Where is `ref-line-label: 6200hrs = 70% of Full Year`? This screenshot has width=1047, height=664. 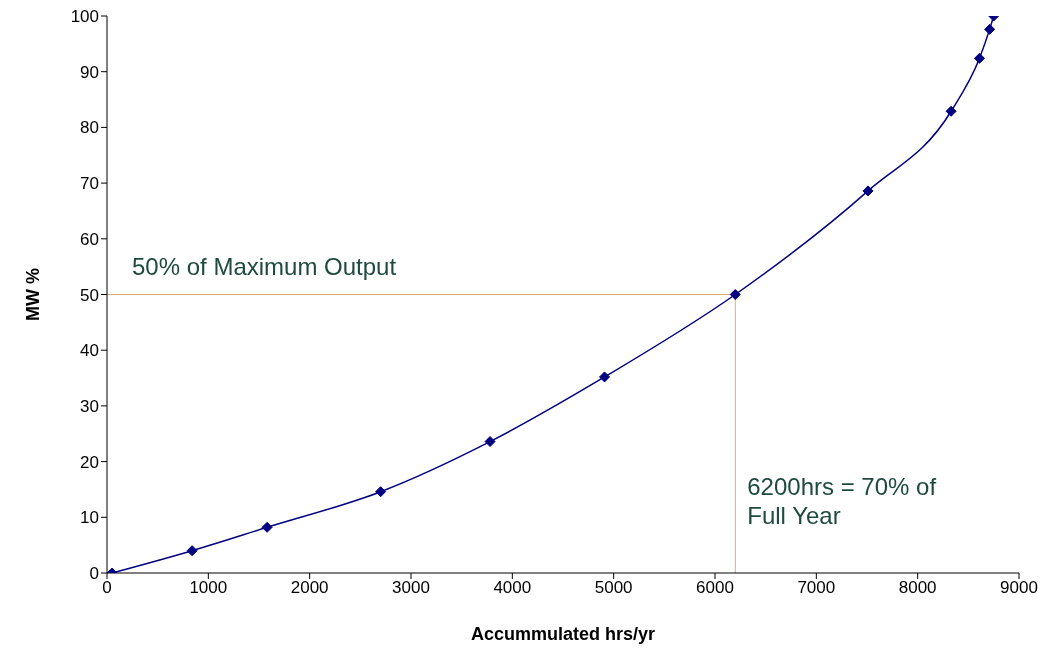
ref-line-label: 6200hrs = 70% of Full Year is located at coordinates (842, 501).